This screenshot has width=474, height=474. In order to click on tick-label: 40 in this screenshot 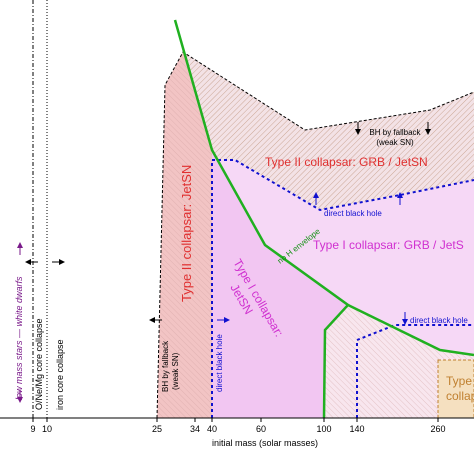, I will do `click(212, 429)`.